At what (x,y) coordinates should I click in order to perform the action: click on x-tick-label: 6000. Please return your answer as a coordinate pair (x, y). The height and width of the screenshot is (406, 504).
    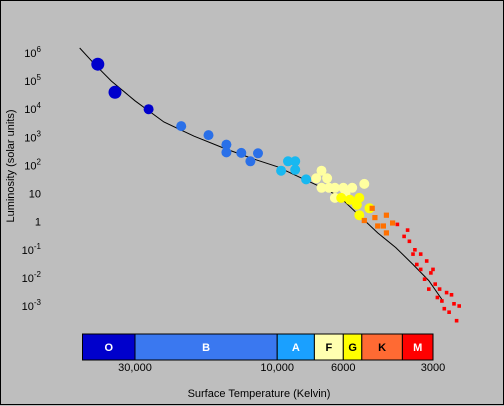
    Looking at the image, I should click on (343, 368).